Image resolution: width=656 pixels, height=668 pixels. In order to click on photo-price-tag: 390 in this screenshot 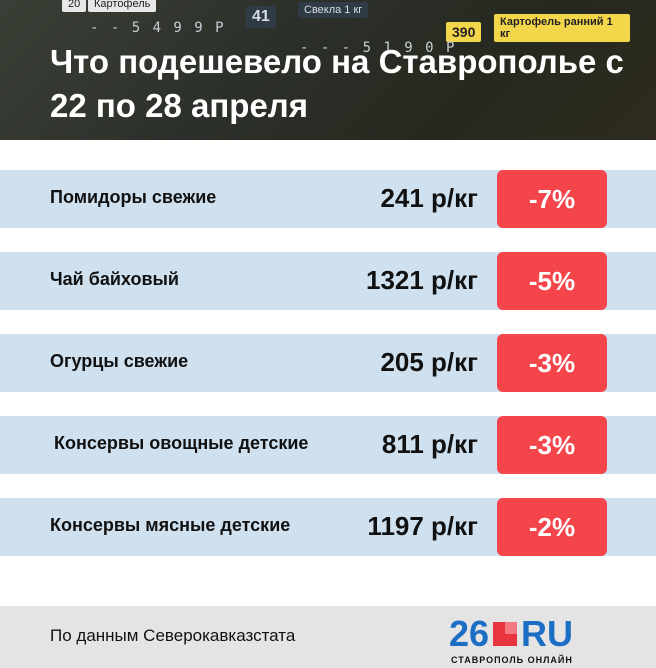, I will do `click(464, 32)`.